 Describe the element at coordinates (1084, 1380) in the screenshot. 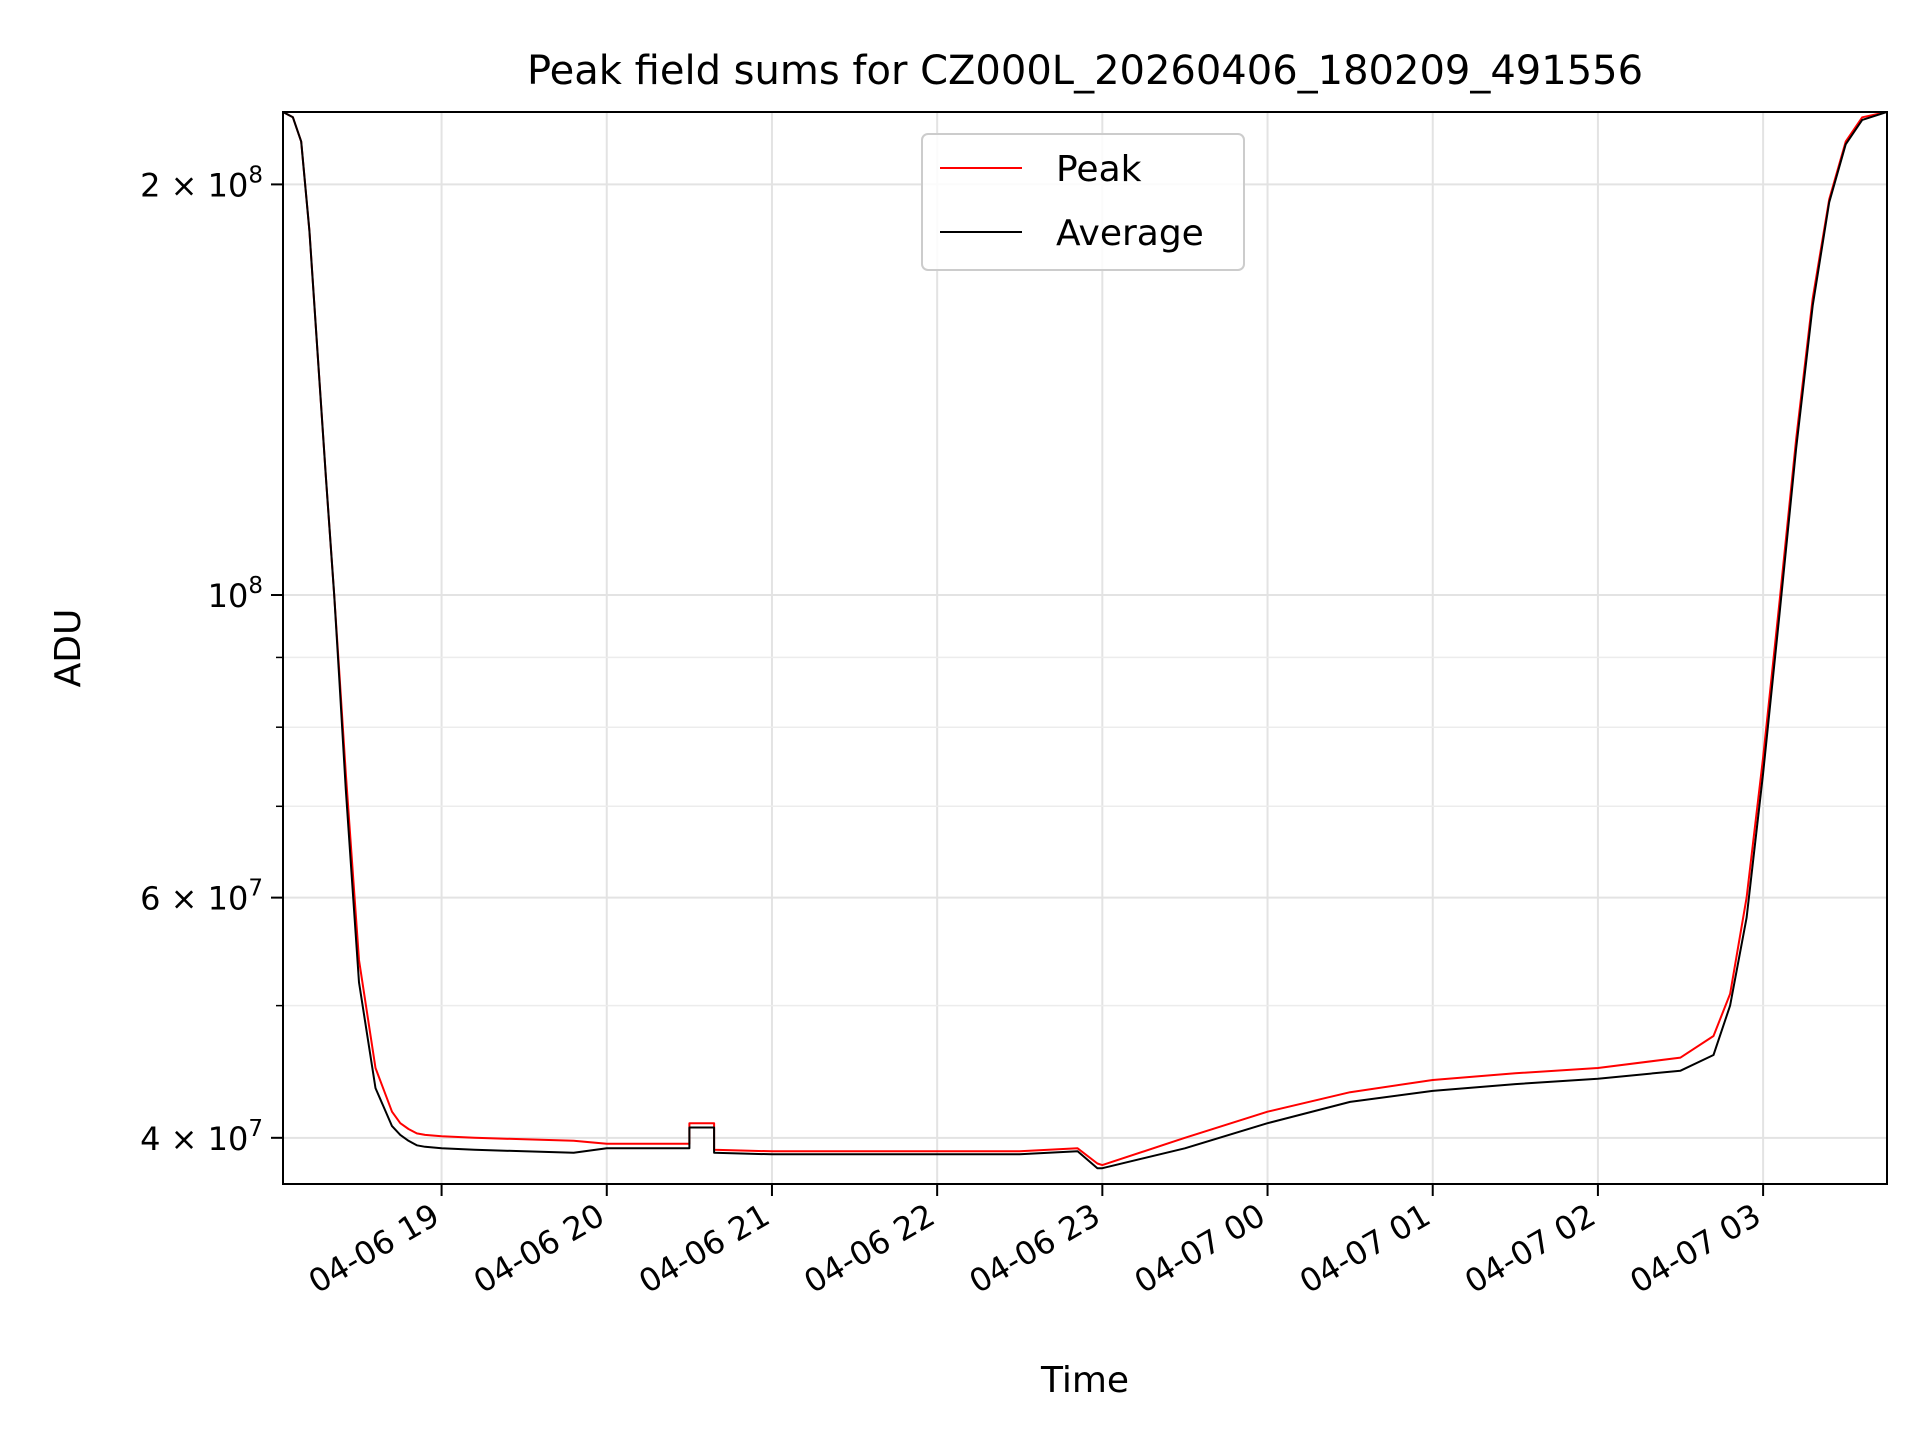

I see `x-axis-label: Time` at that location.